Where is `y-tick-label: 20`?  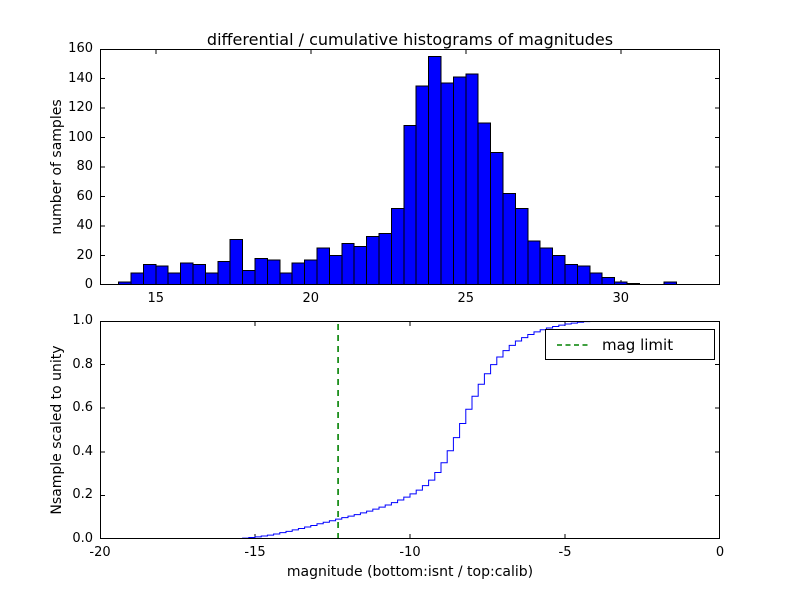 y-tick-label: 20 is located at coordinates (84, 255).